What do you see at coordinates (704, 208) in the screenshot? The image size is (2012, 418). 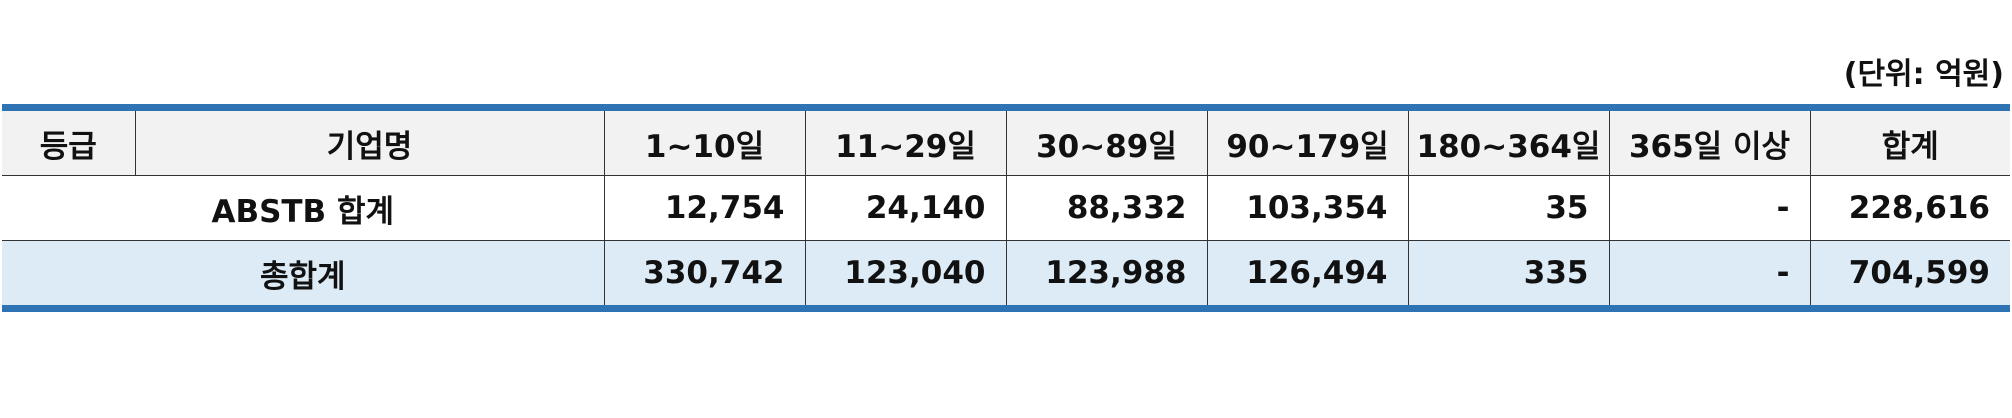 I see `table-cell: 12,754` at bounding box center [704, 208].